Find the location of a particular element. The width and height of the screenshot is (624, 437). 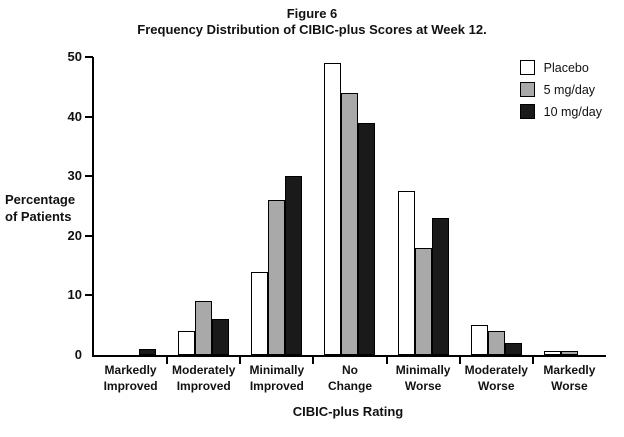

x-category-label: Moderately Improved is located at coordinates (204, 378).